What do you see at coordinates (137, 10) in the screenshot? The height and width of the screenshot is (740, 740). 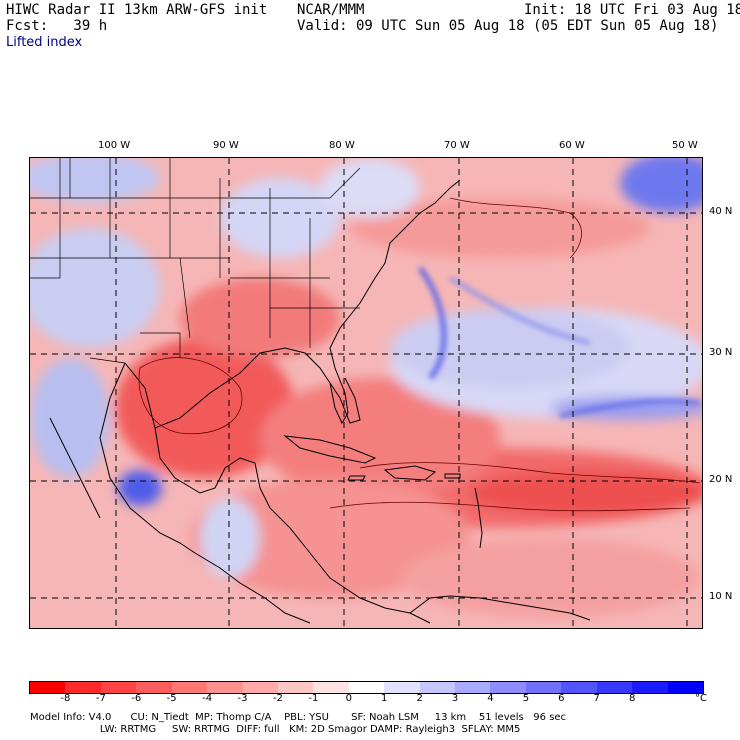 I see `model-title: HIWC Radar II 13km ARW-GFS init` at bounding box center [137, 10].